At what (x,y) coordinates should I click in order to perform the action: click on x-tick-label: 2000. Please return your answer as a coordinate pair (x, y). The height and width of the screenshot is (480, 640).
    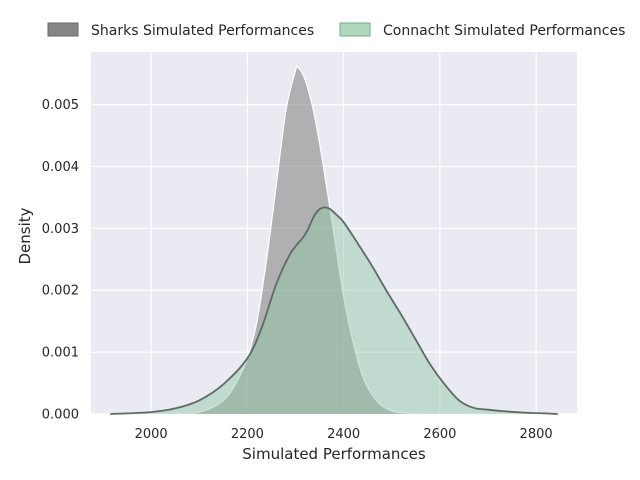
    Looking at the image, I should click on (151, 434).